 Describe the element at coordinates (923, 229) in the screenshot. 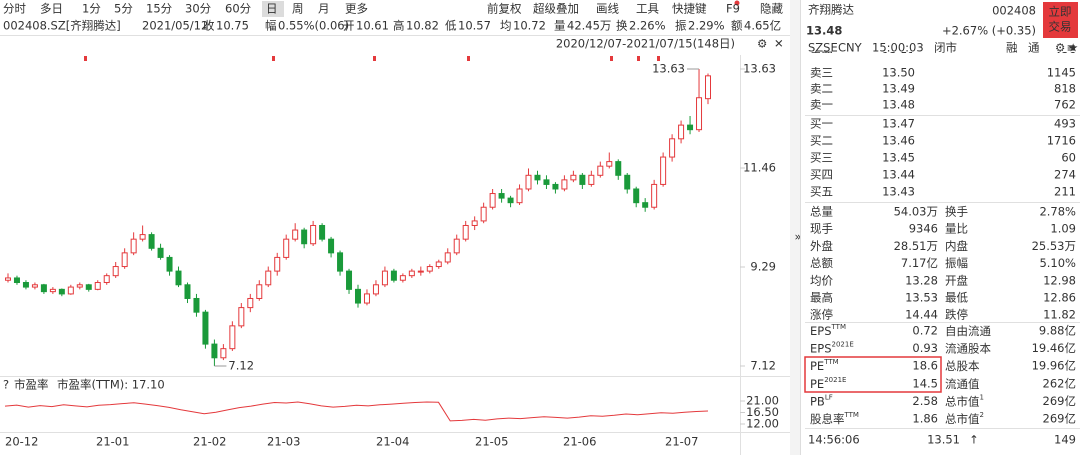

I see `stat-value: 9346` at that location.